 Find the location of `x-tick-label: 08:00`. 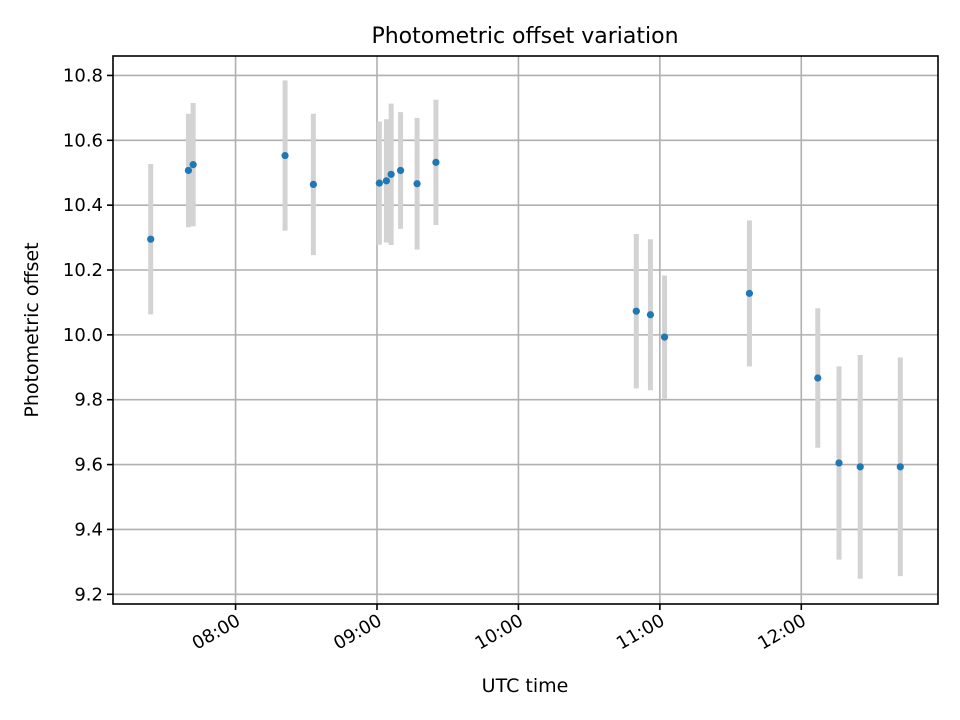

x-tick-label: 08:00 is located at coordinates (216, 632).